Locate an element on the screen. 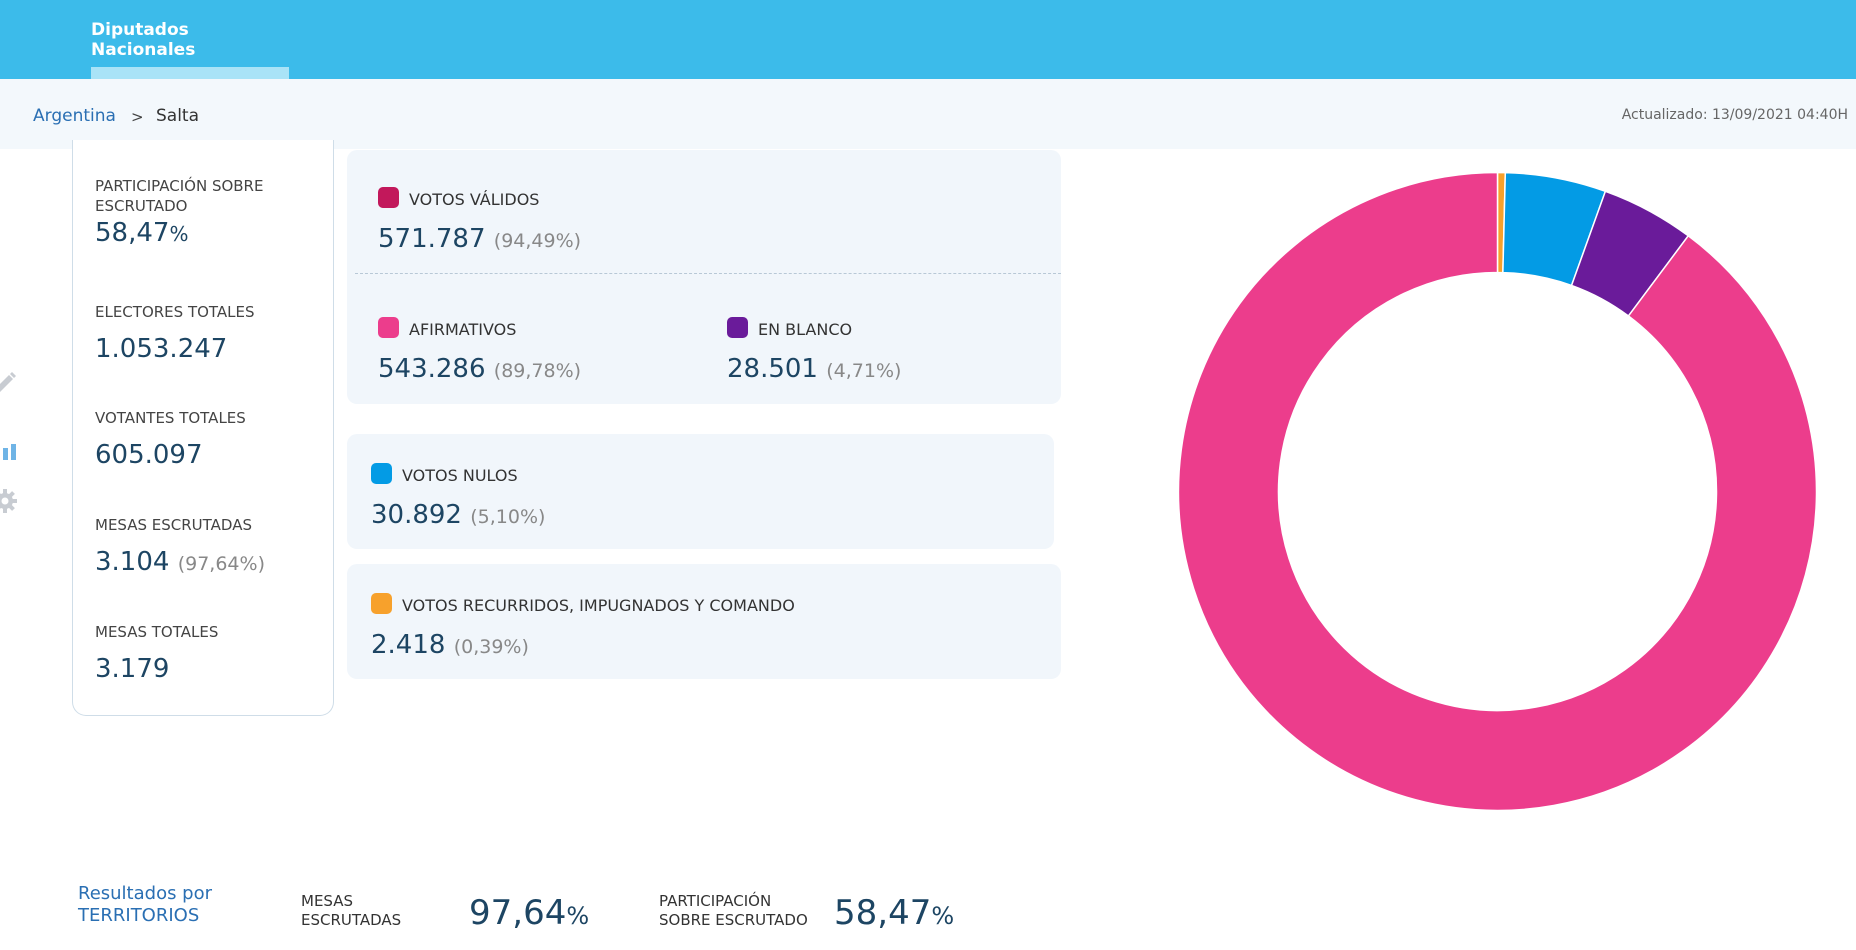 The width and height of the screenshot is (1856, 950). afirmativos-label: AFIRMATIVOS is located at coordinates (463, 329).